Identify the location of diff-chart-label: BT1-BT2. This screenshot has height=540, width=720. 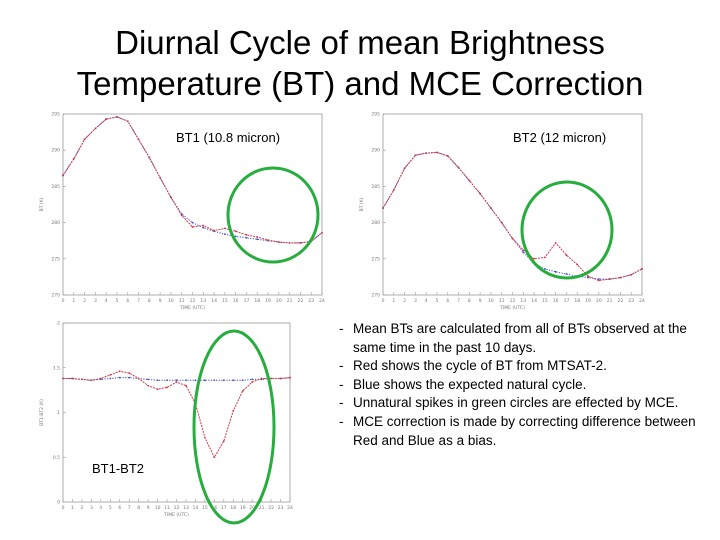
(118, 468).